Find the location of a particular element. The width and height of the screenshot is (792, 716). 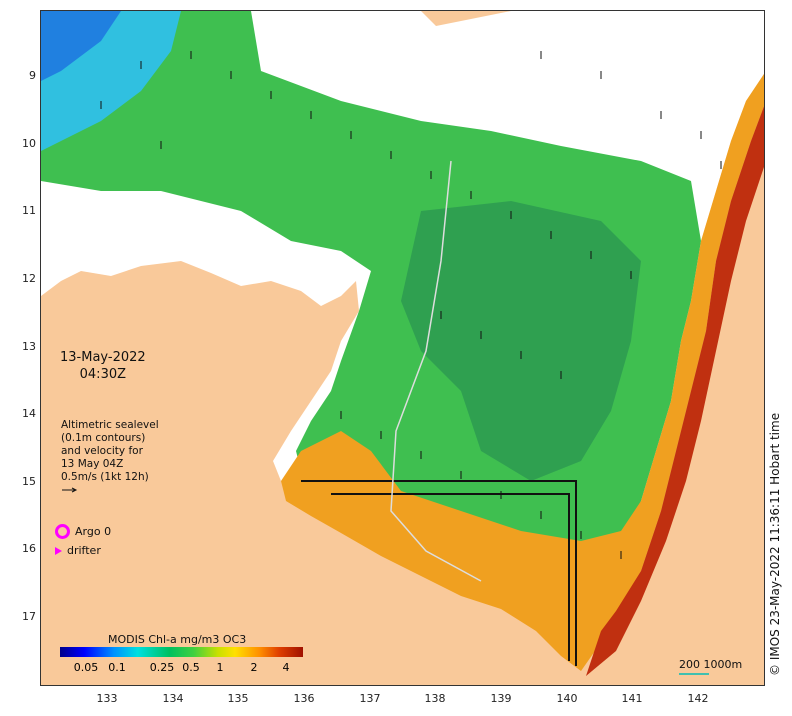

colorbar-tick: 0.25 is located at coordinates (162, 667).